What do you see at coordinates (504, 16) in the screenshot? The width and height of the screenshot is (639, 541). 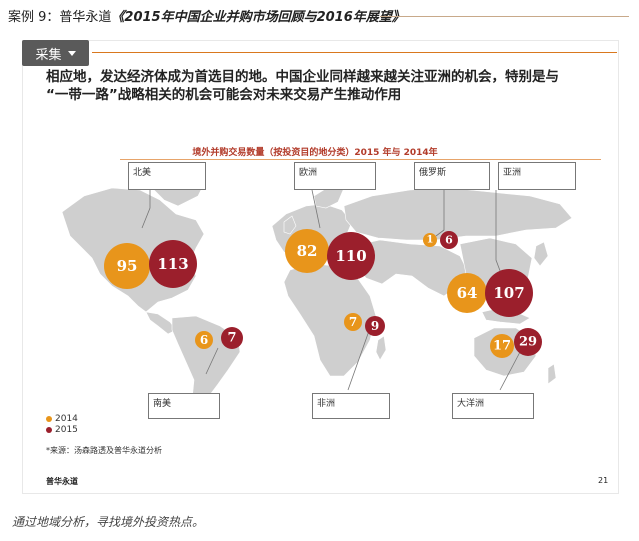 I see `heading-divider` at bounding box center [504, 16].